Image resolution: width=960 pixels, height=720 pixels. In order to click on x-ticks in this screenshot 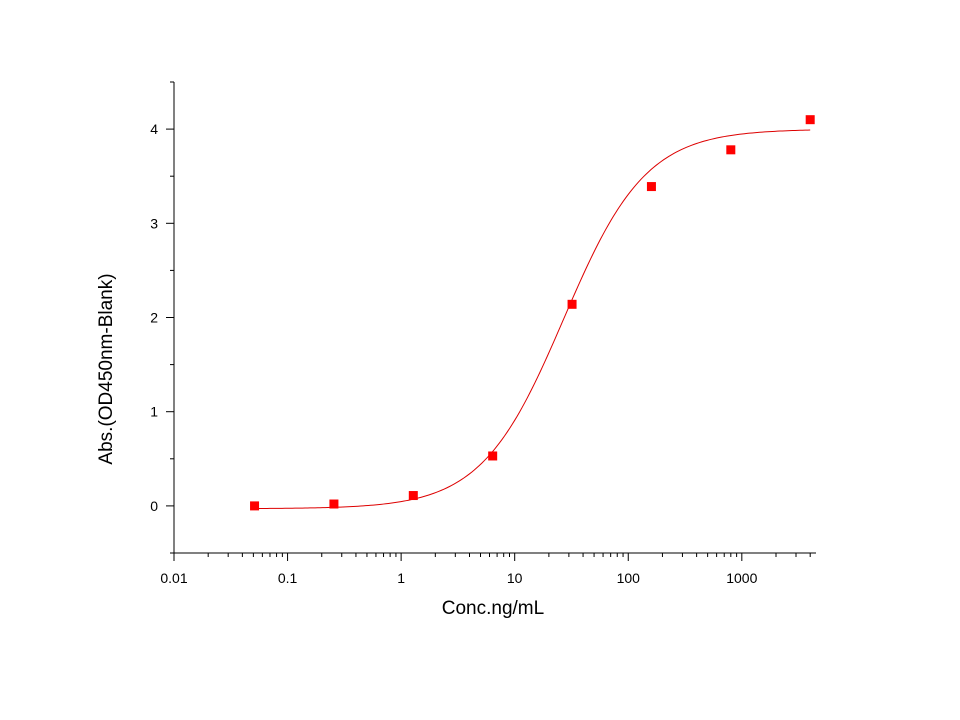, I will do `click(492, 557)`.